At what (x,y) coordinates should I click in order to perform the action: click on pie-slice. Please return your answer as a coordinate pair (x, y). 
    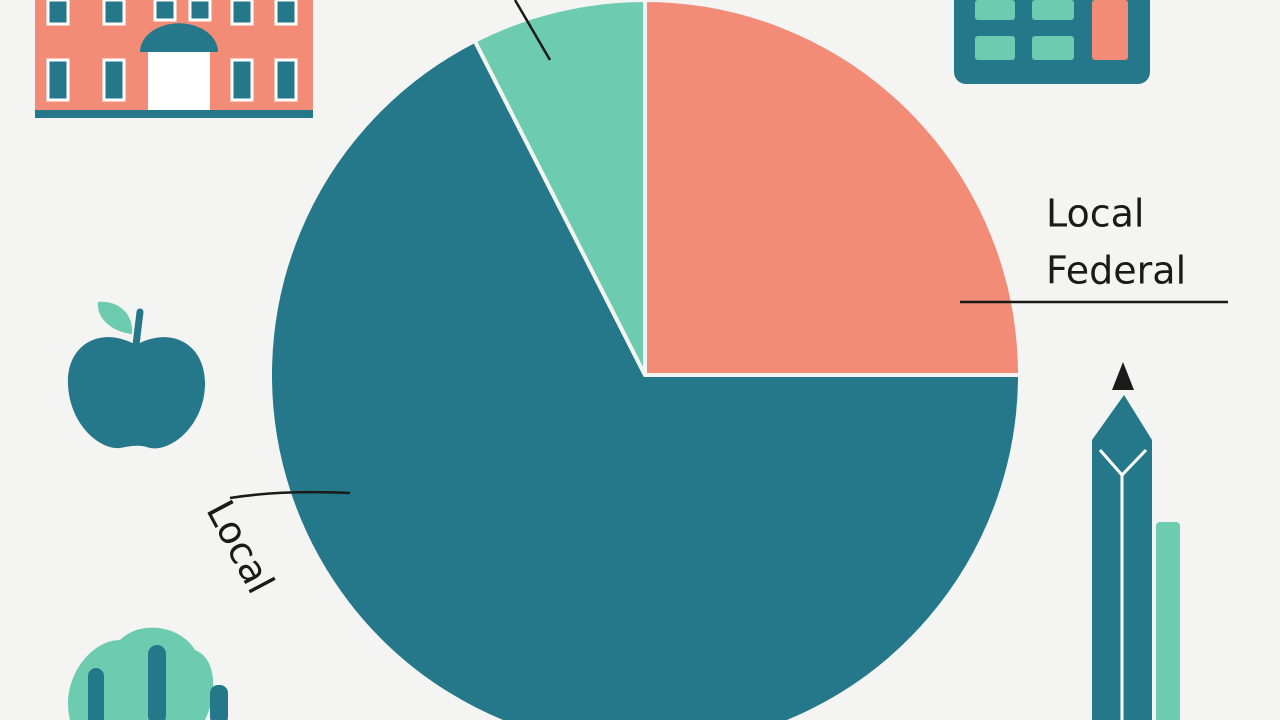
    Looking at the image, I should click on (559, 188).